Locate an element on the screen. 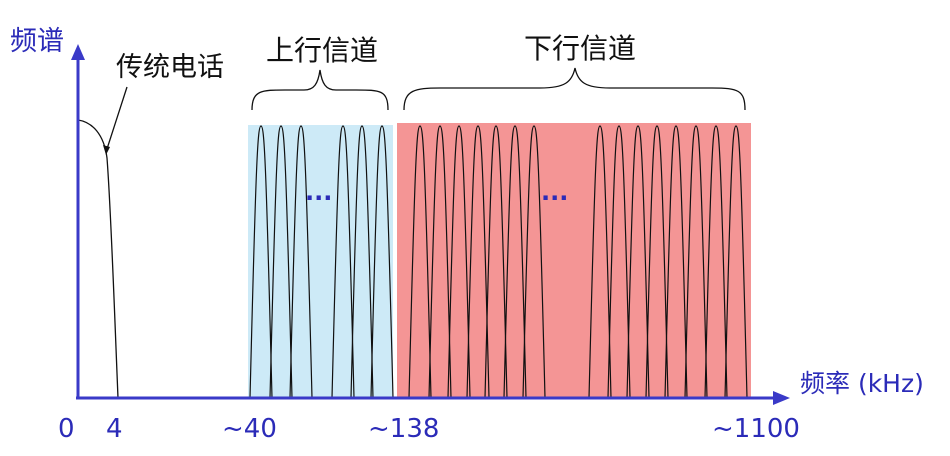  upstream-brace is located at coordinates (320, 90).